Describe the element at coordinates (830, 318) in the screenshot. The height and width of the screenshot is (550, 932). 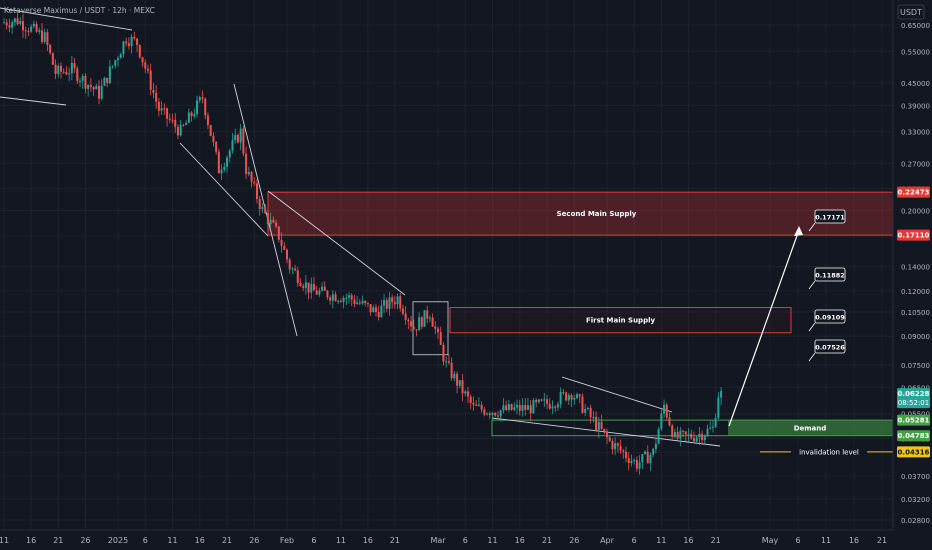
I see `target-label: 0.09109` at that location.